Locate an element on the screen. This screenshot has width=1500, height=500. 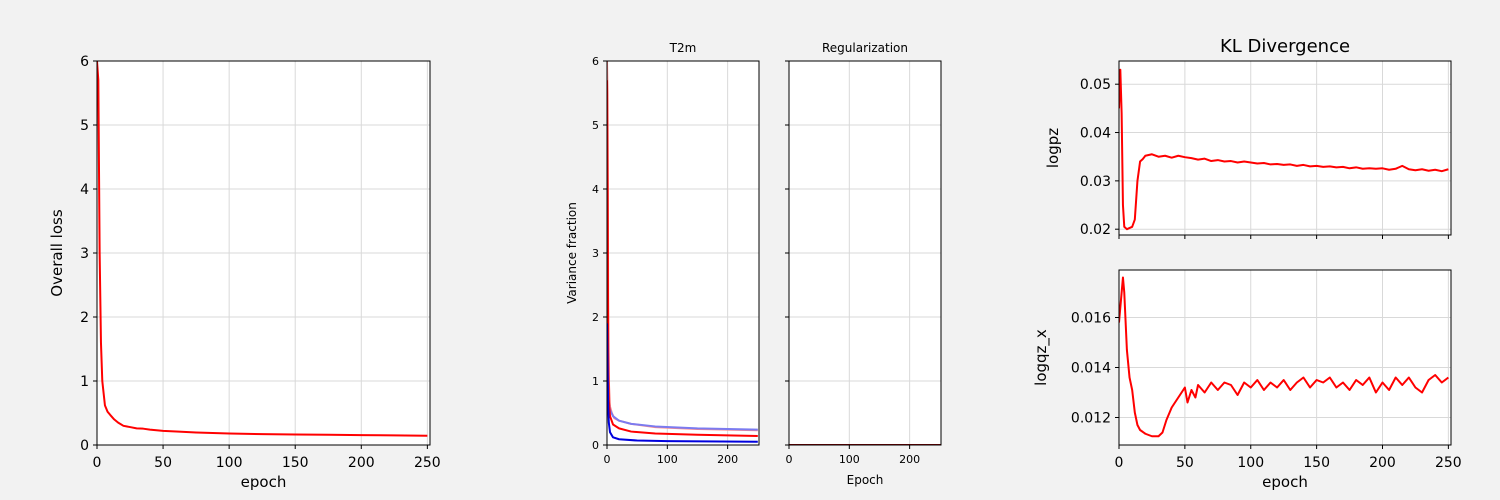
y-axis-label: logpz is located at coordinates (1053, 148).